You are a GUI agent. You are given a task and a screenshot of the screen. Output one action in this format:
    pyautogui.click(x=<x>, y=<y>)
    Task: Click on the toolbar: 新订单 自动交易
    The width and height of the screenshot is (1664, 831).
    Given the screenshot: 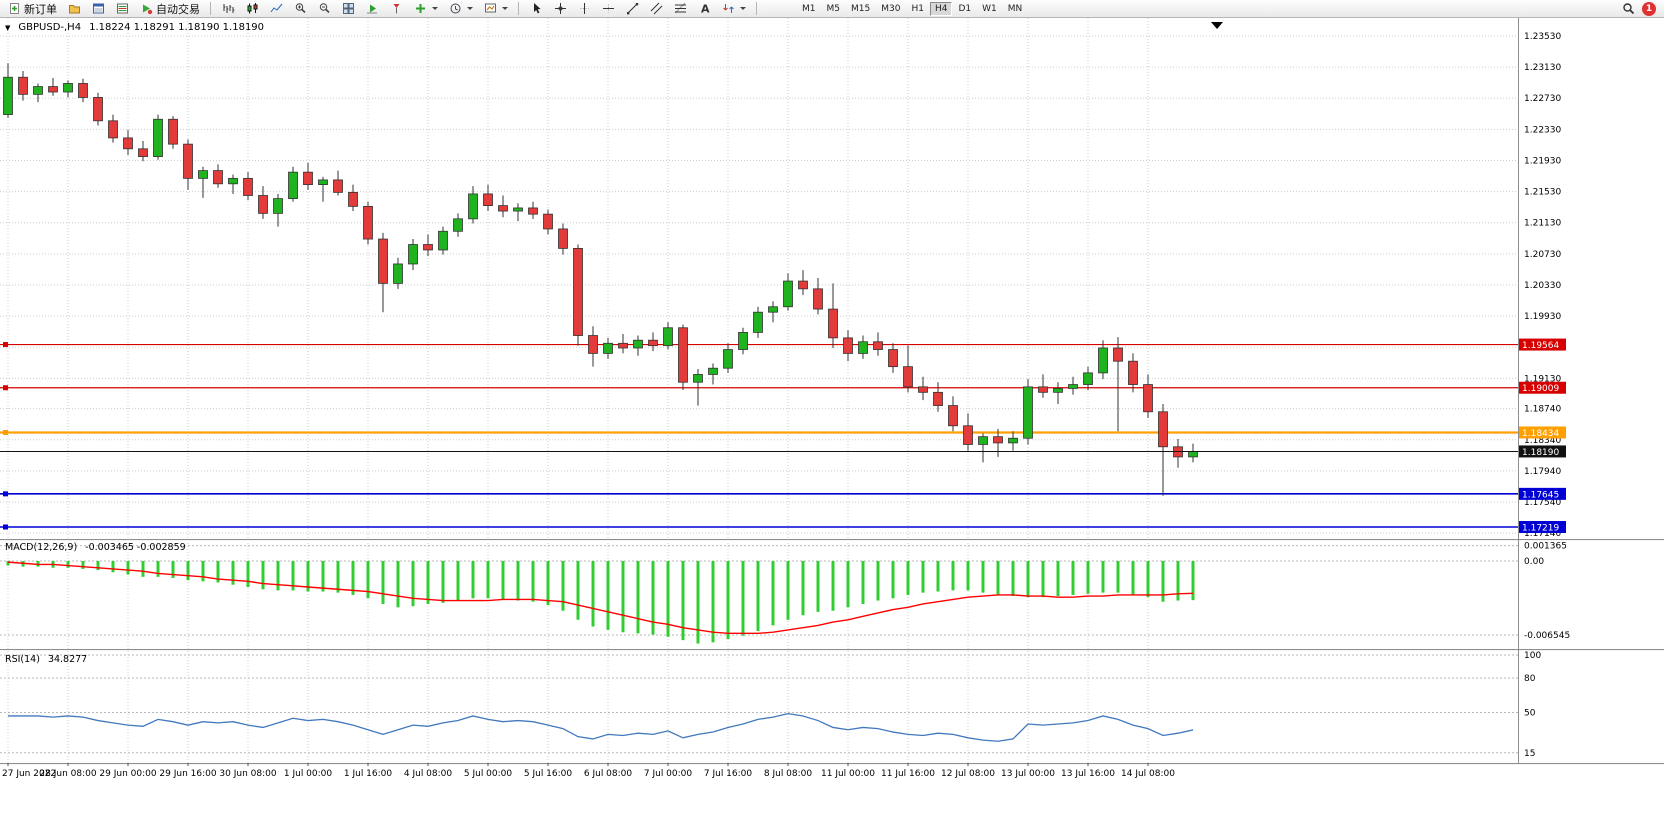 What is the action you would take?
    pyautogui.click(x=832, y=9)
    